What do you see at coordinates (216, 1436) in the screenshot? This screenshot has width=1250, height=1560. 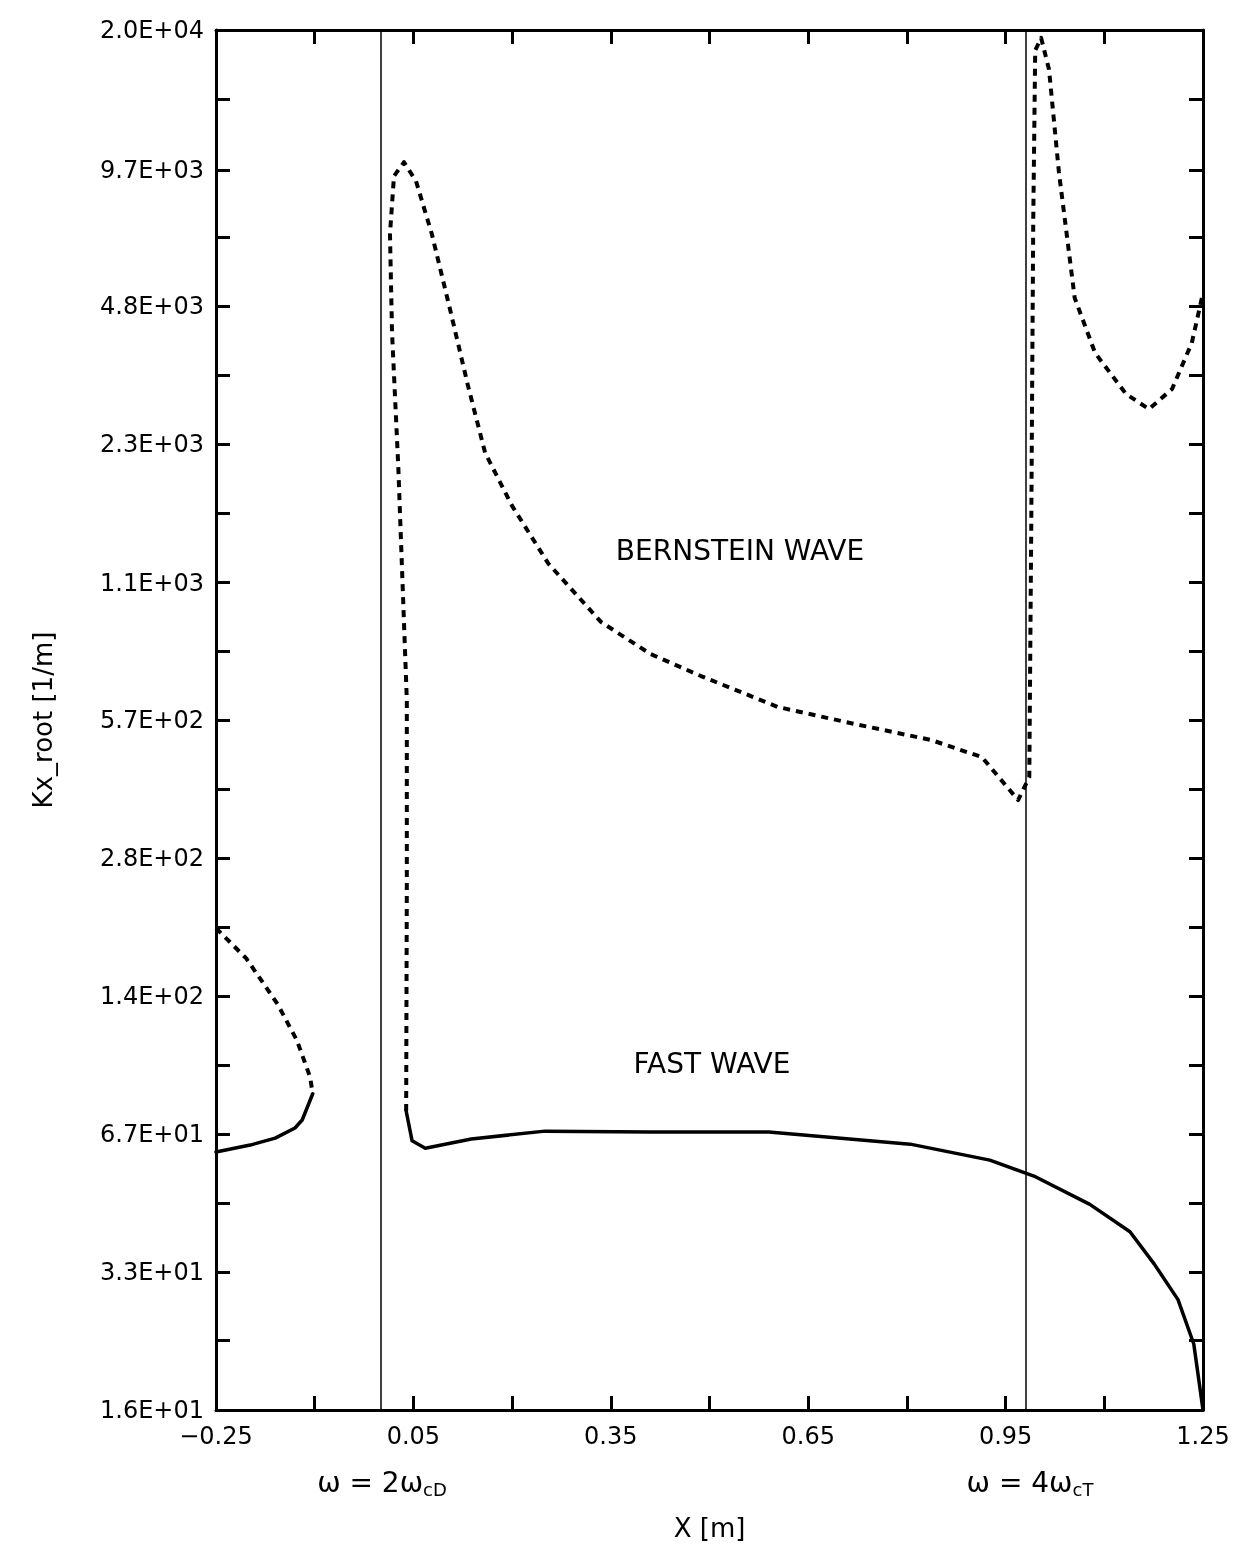 I see `x-tick-label: −0.25` at bounding box center [216, 1436].